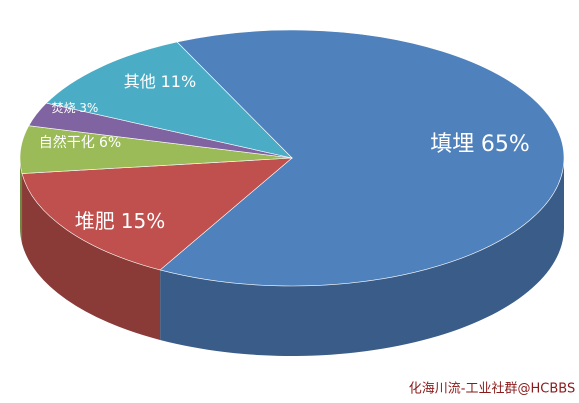  Describe the element at coordinates (143, 221) in the screenshot. I see `value-label: 15%` at that location.